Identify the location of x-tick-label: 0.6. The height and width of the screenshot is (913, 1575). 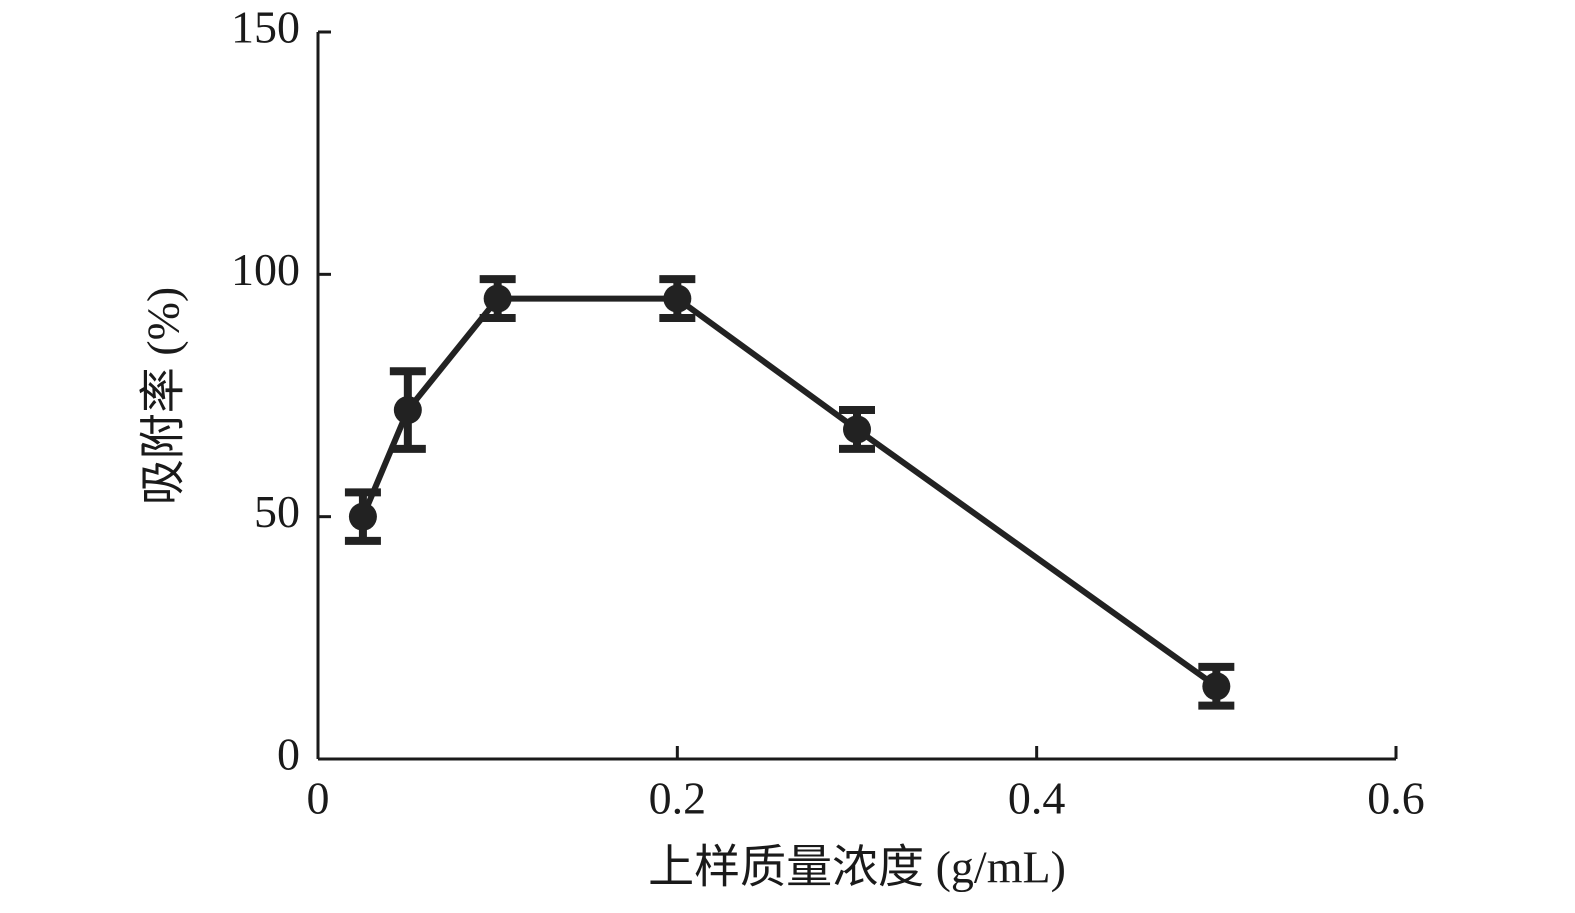
(1396, 798).